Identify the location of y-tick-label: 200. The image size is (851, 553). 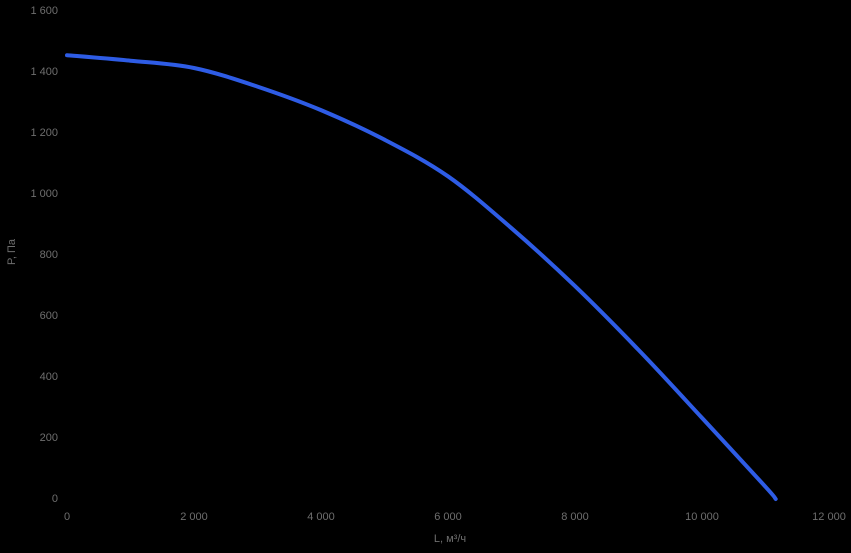
(48, 438).